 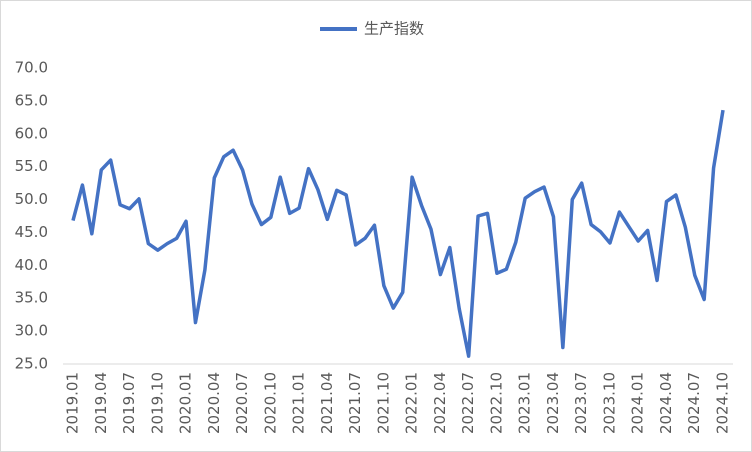 What do you see at coordinates (31, 232) in the screenshot?
I see `y-tick-label: 45.0` at bounding box center [31, 232].